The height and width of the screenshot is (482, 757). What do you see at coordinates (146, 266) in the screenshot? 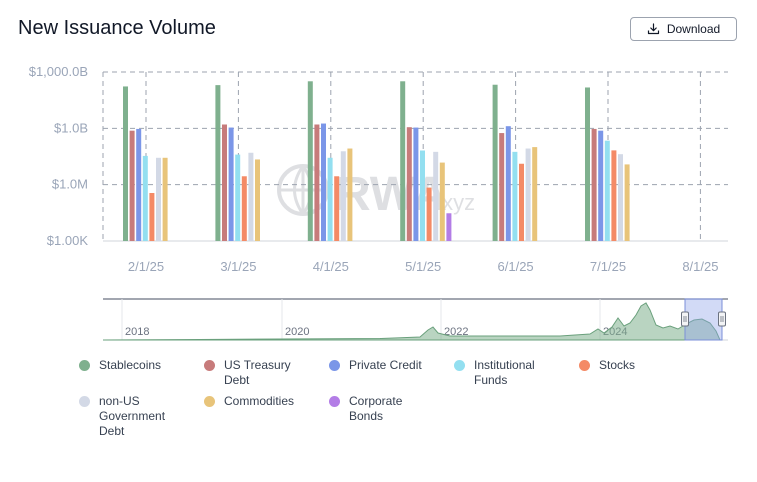
I see `x-tick-label: 2/1/25` at bounding box center [146, 266].